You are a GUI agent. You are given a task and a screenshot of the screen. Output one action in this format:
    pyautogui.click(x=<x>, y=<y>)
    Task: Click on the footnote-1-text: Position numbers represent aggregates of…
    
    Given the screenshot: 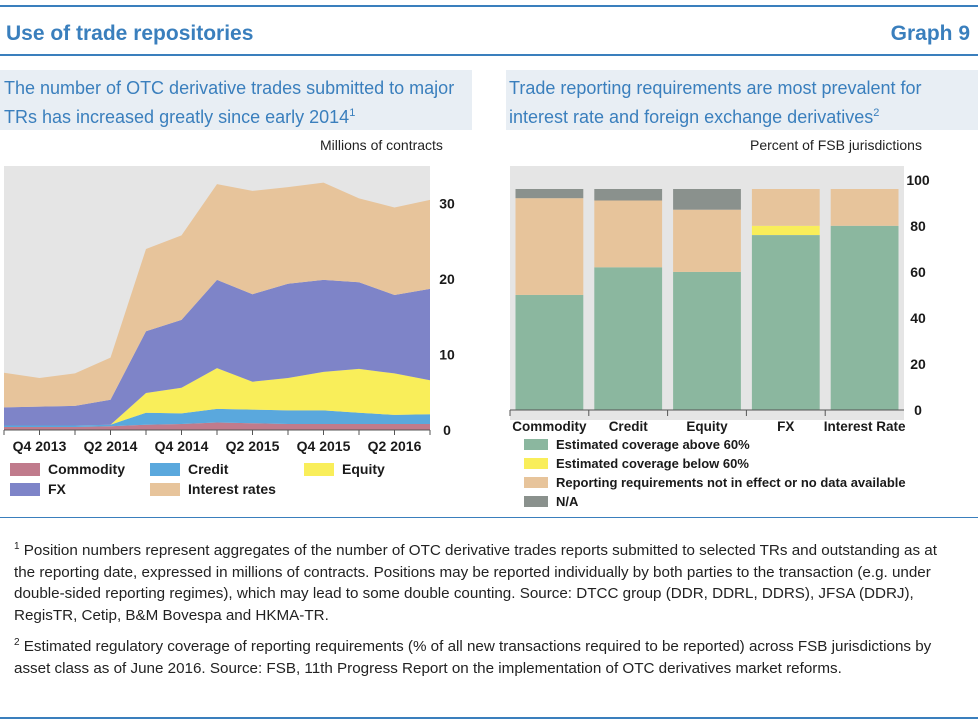 What is the action you would take?
    pyautogui.click(x=475, y=583)
    